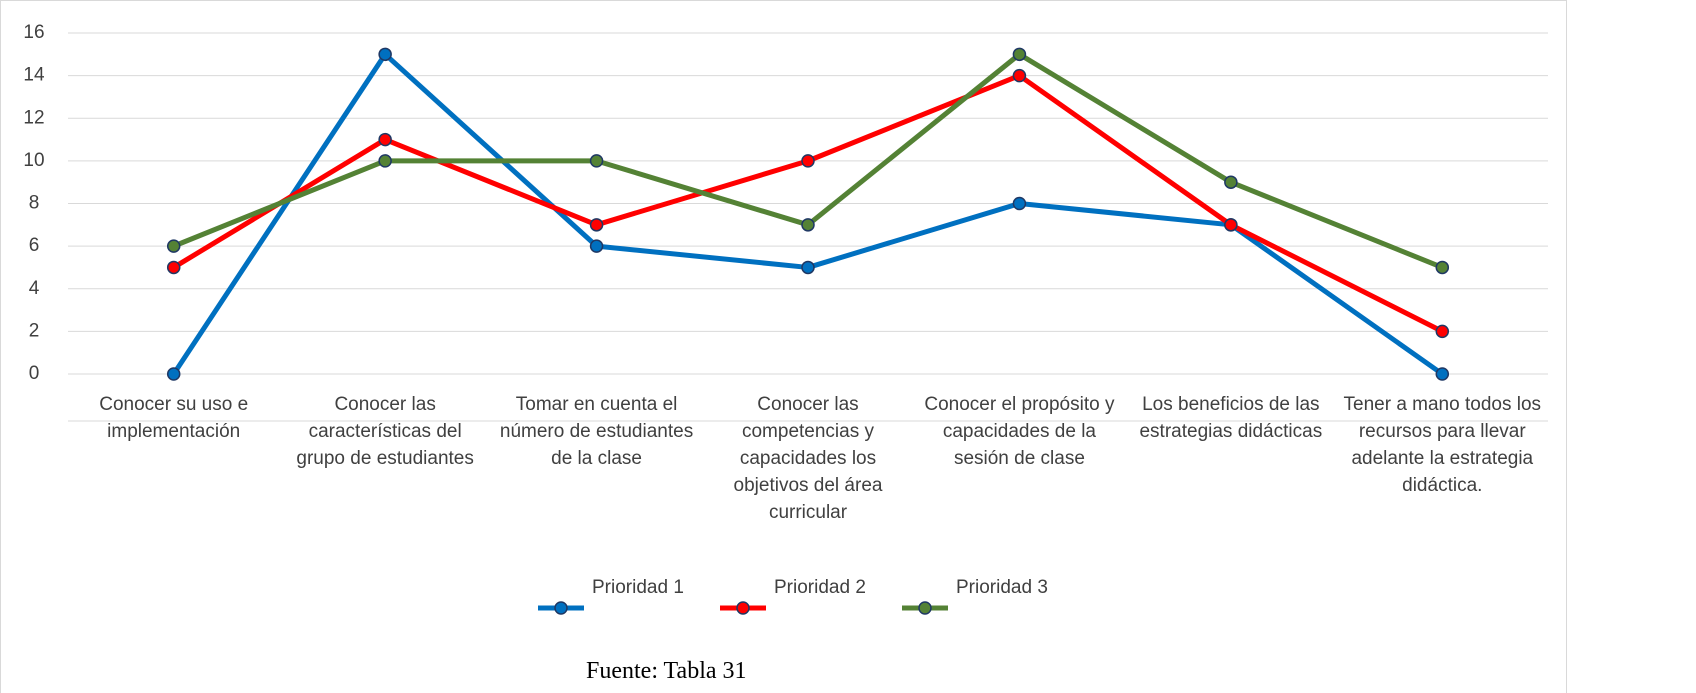 The image size is (1696, 693). Describe the element at coordinates (34, 203) in the screenshot. I see `y-tick-label: 8` at that location.